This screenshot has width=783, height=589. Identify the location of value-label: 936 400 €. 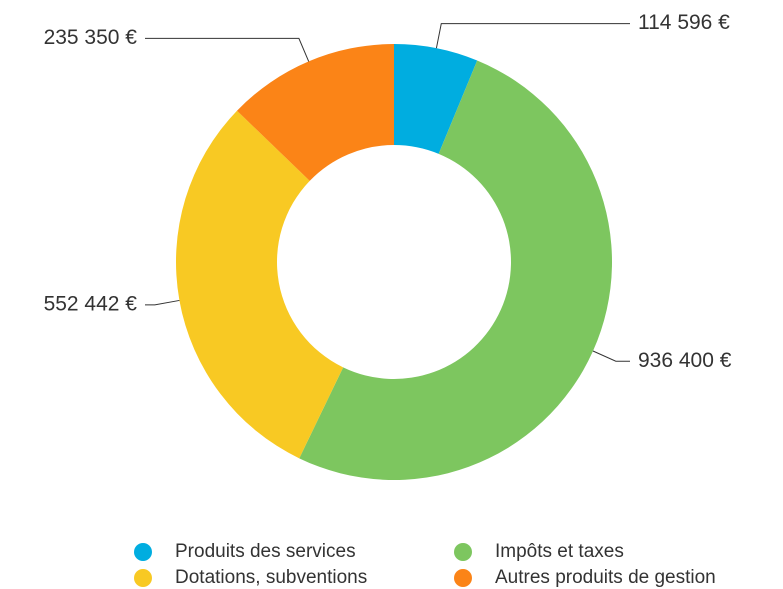
(685, 360).